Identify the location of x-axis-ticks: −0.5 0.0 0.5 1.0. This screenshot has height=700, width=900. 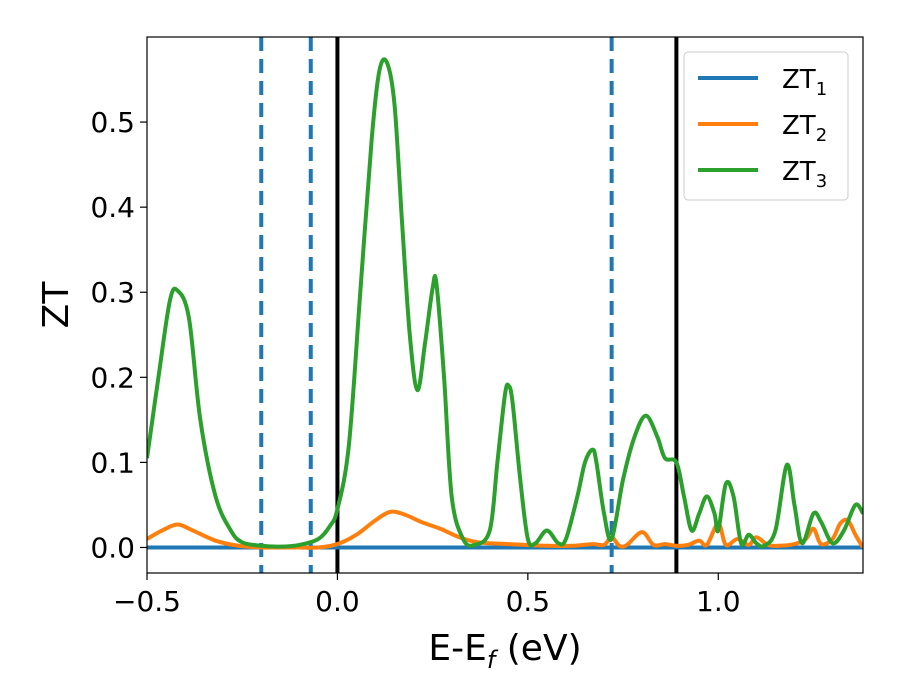
(427, 595).